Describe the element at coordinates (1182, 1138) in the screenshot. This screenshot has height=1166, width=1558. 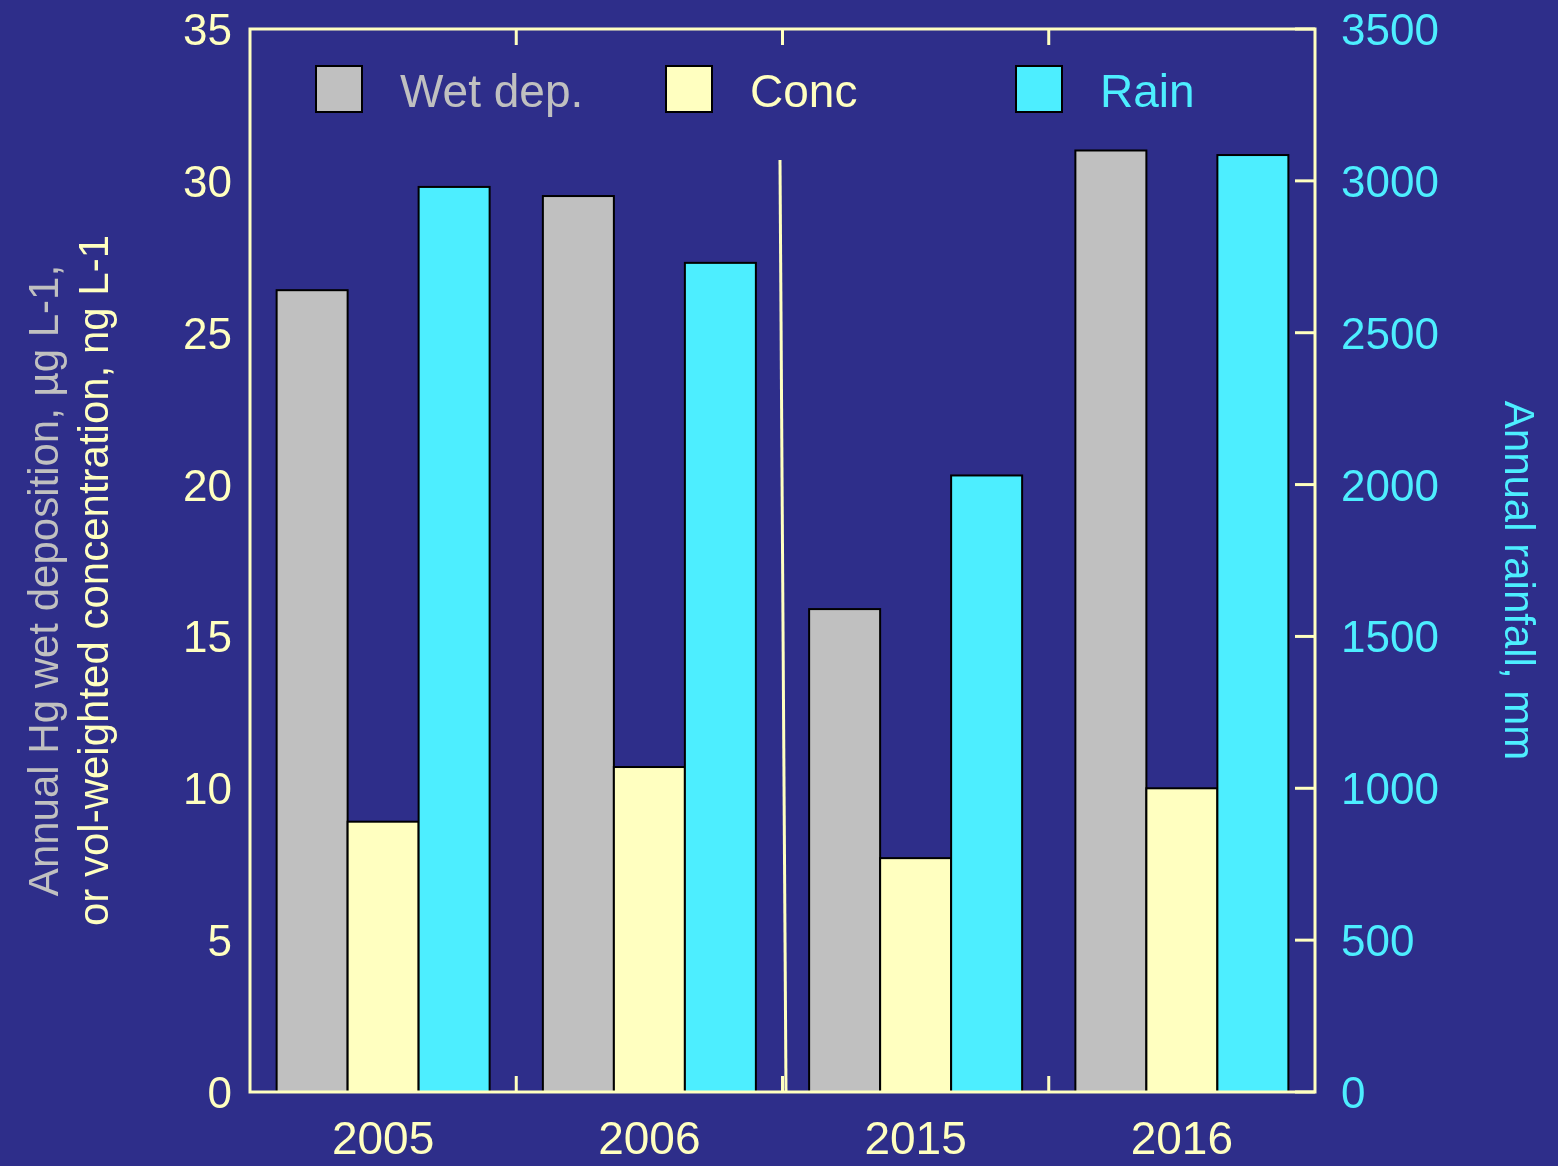
I see `x-tick-label: 2016` at that location.